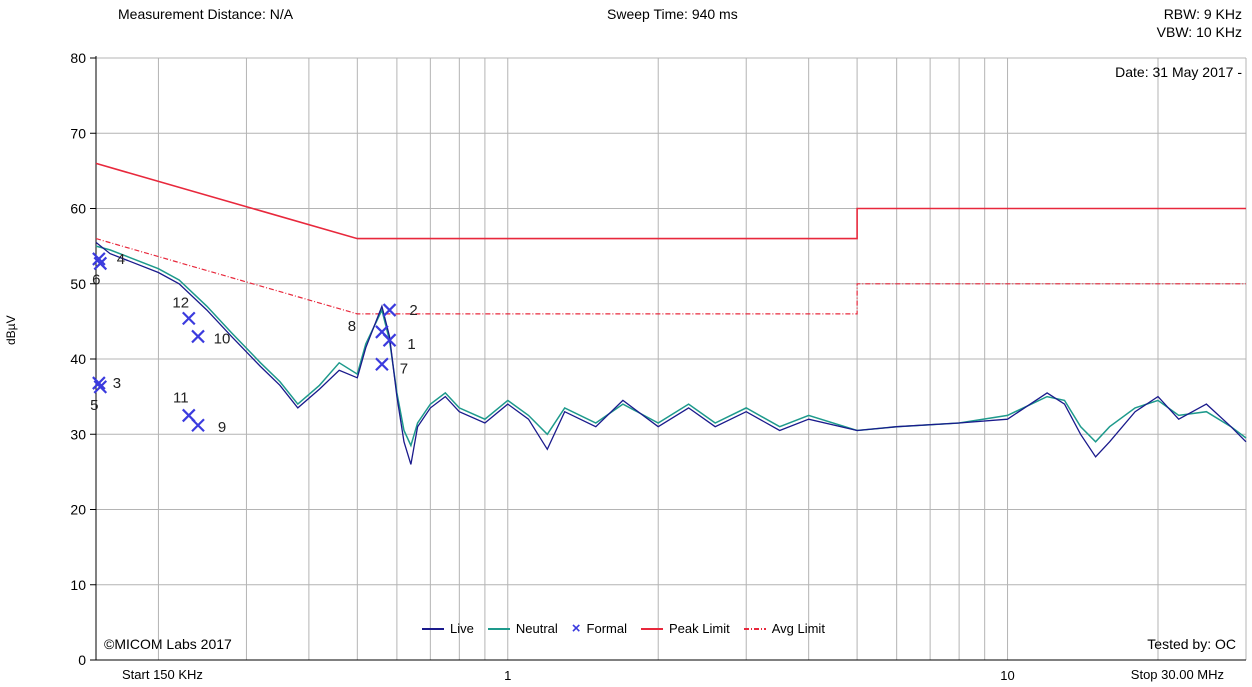 This screenshot has width=1252, height=687. I want to click on formal-marker-label: 8, so click(352, 326).